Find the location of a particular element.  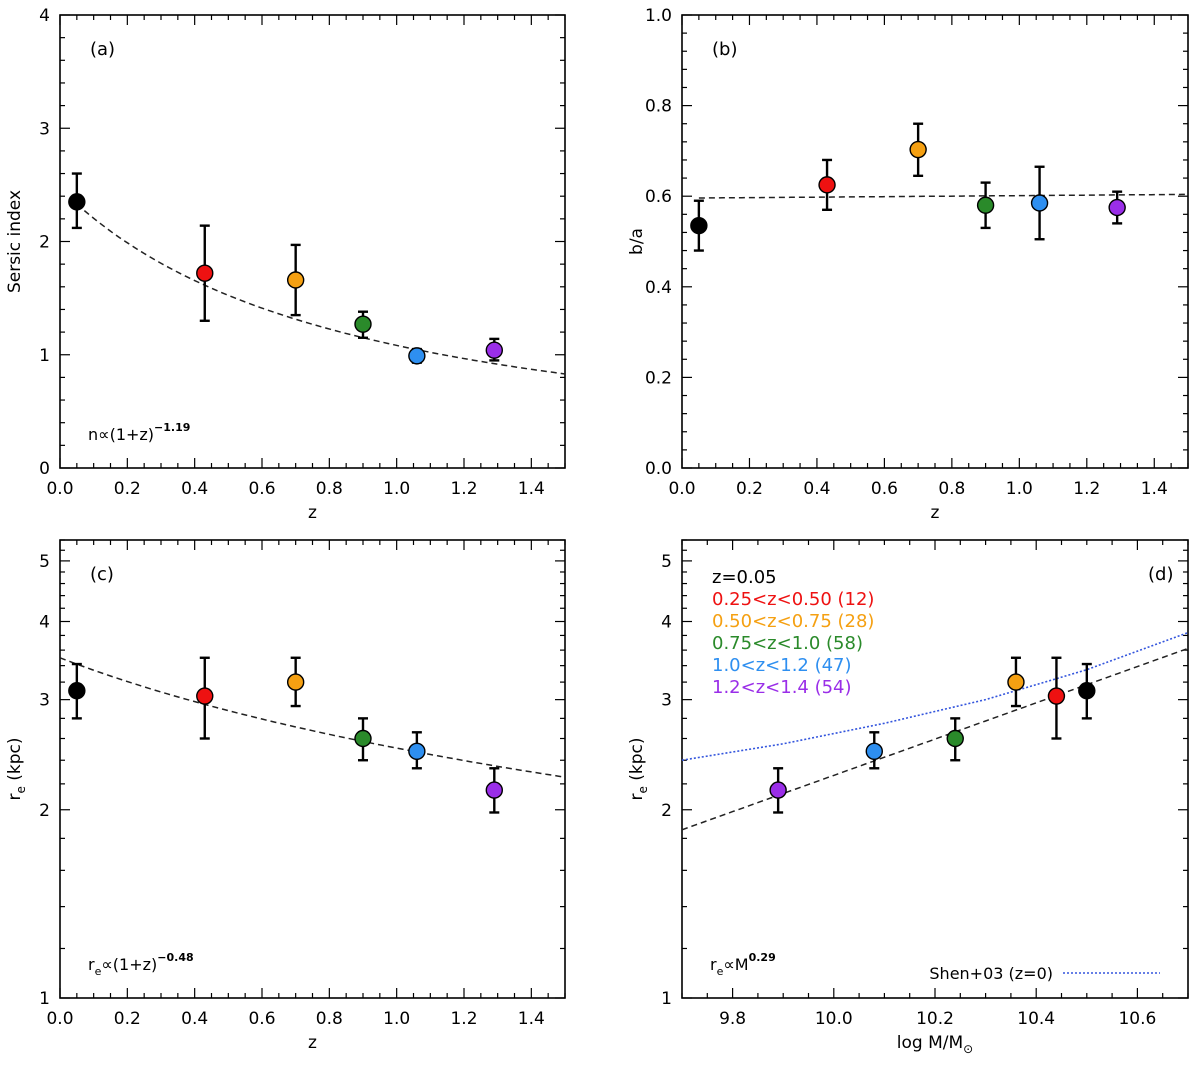

legend-entry: 1.2<z<1.4 (54) is located at coordinates (782, 687).